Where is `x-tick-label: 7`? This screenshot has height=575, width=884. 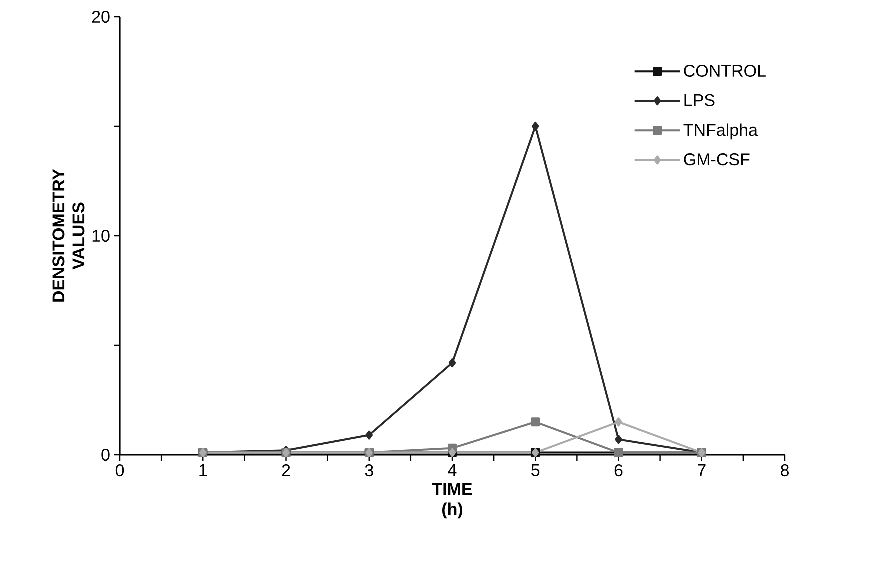
x-tick-label: 7 is located at coordinates (702, 470).